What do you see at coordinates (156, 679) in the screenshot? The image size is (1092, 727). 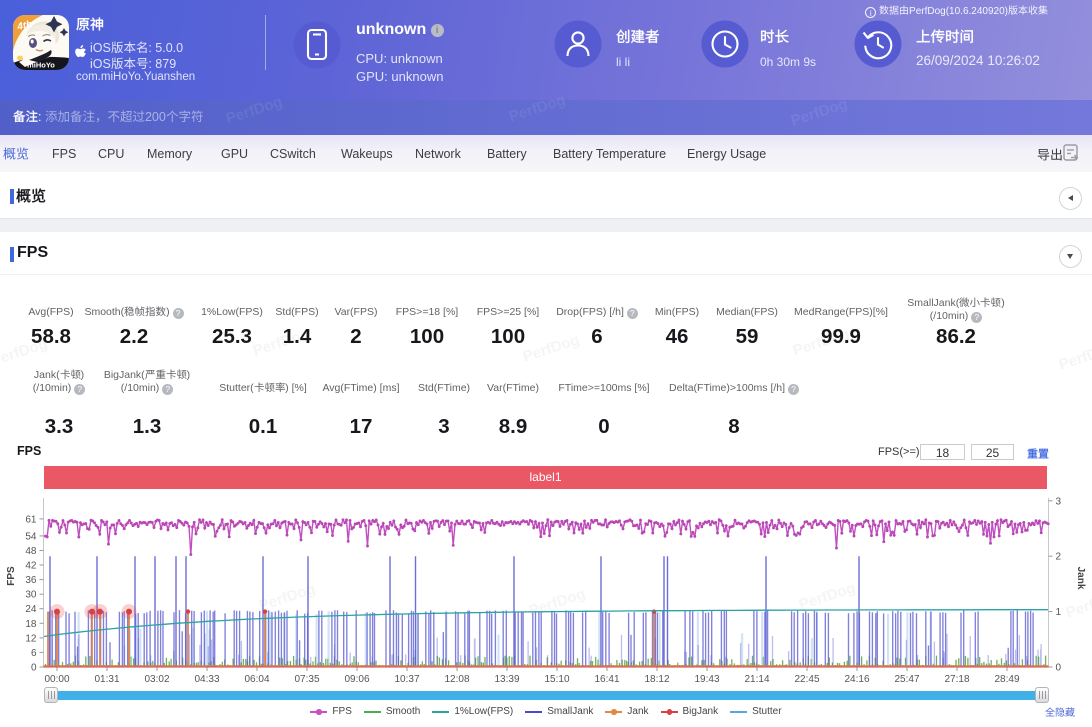 I see `svg-text: 03:02` at bounding box center [156, 679].